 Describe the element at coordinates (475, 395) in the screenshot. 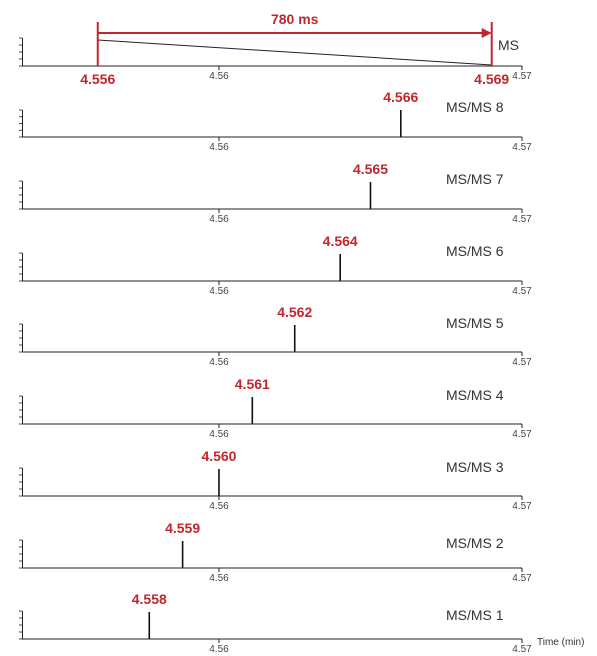

I see `scan-label: MS/MS 4` at that location.